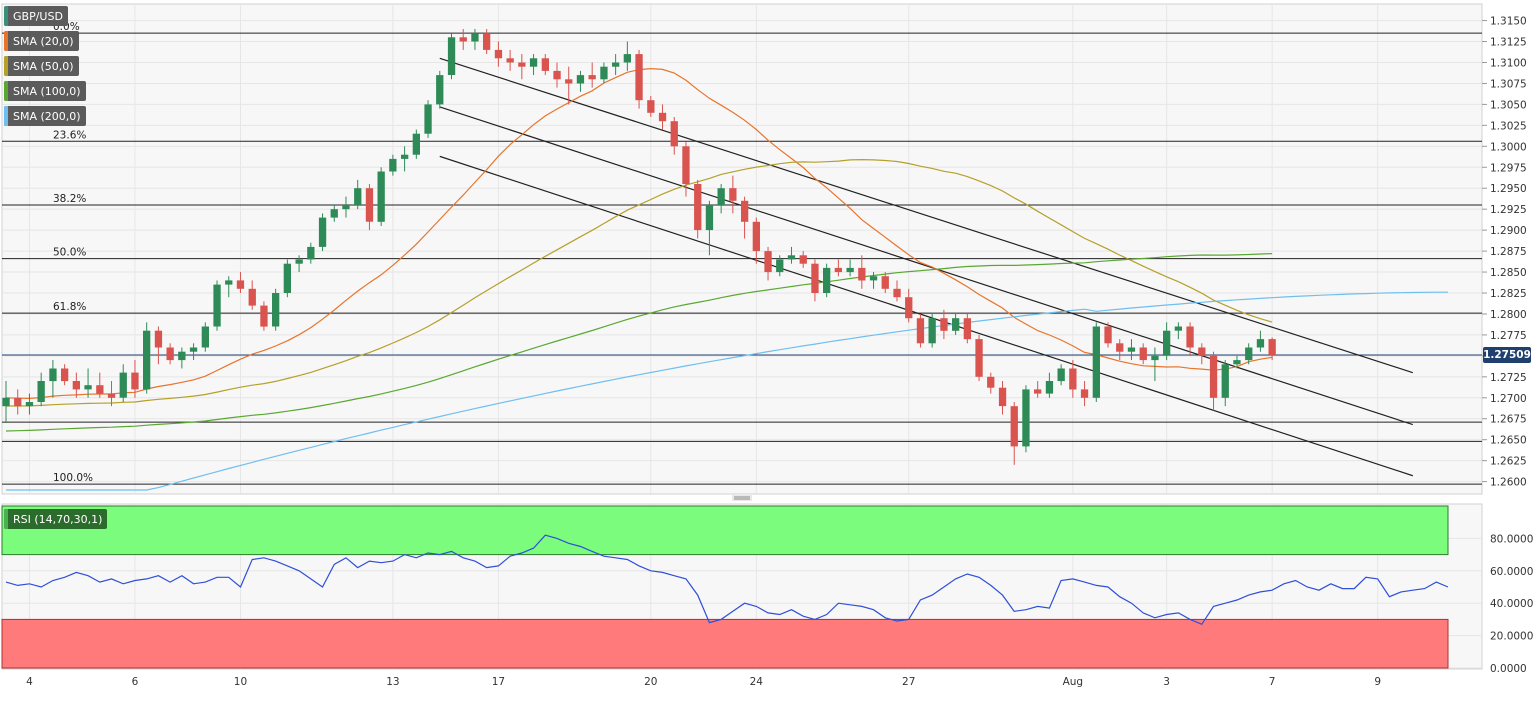 This screenshot has height=701, width=1536. What do you see at coordinates (1508, 336) in the screenshot?
I see `y-tick-label: 1.2775` at bounding box center [1508, 336].